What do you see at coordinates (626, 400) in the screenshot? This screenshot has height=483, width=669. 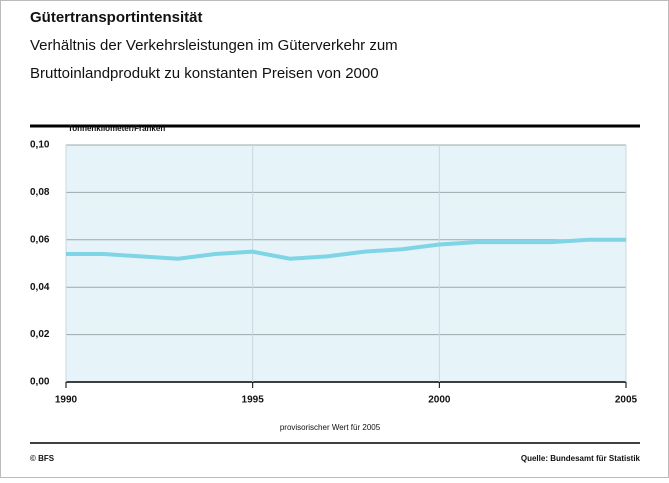 I see `x-tick-label: 2005` at bounding box center [626, 400].